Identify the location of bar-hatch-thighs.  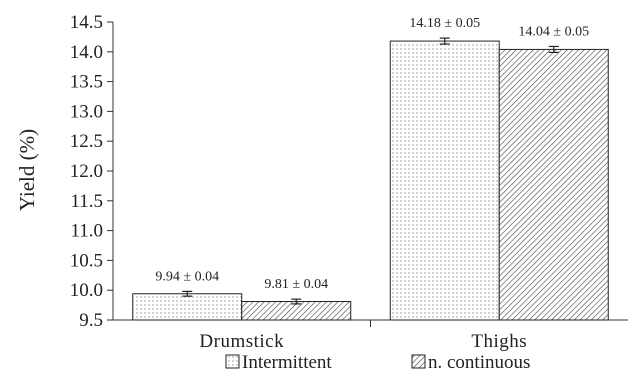
(553, 184).